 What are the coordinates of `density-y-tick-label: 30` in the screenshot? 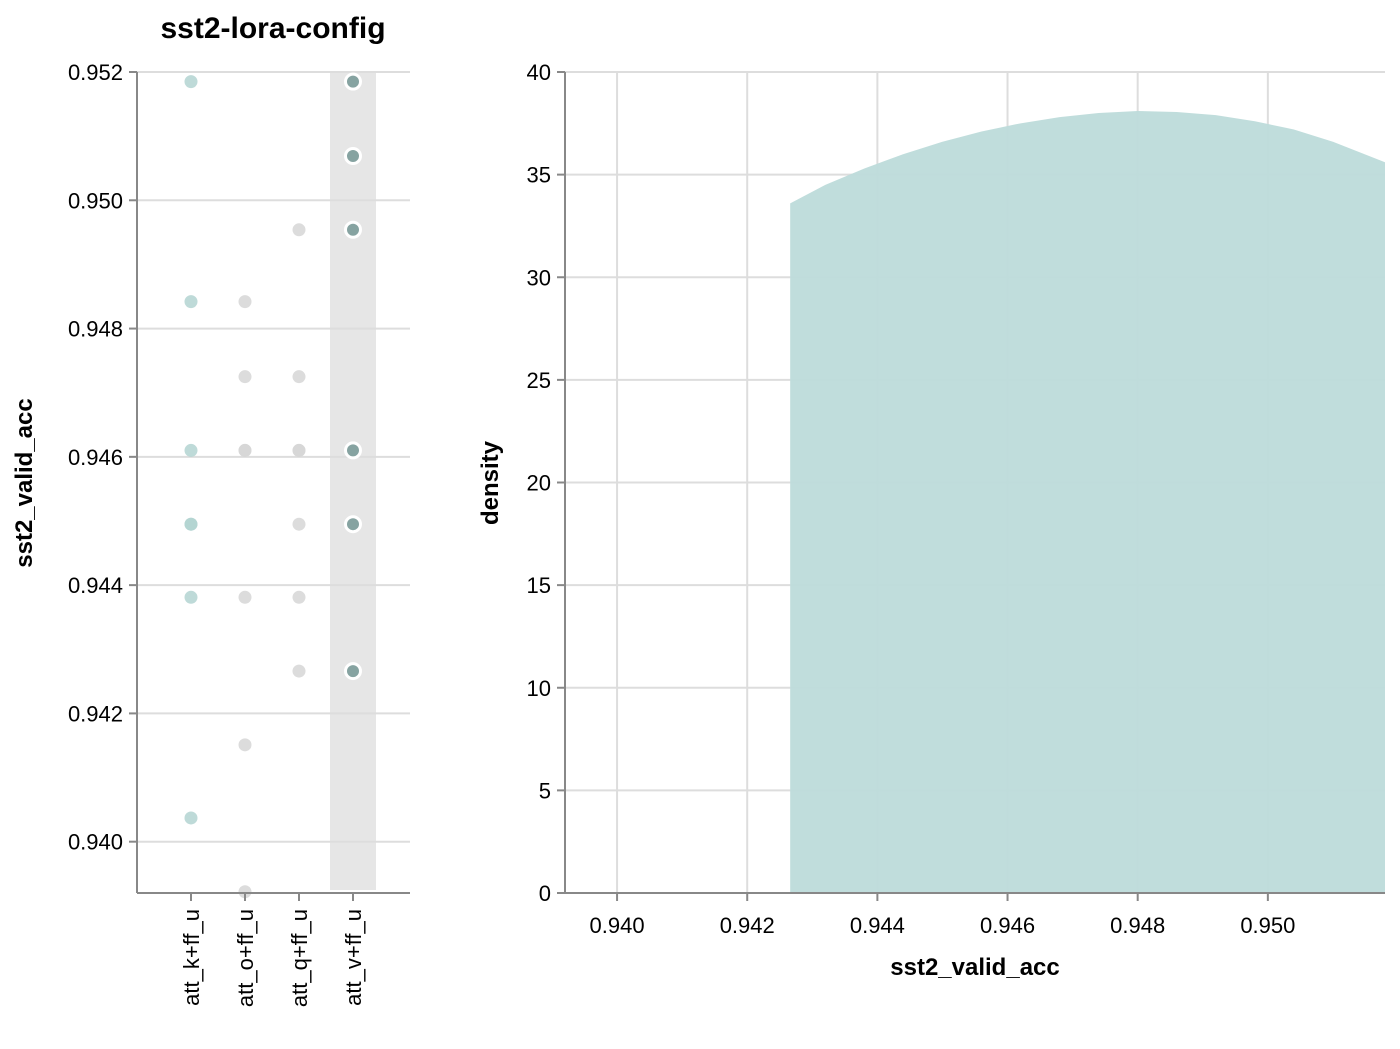 It's located at (539, 277).